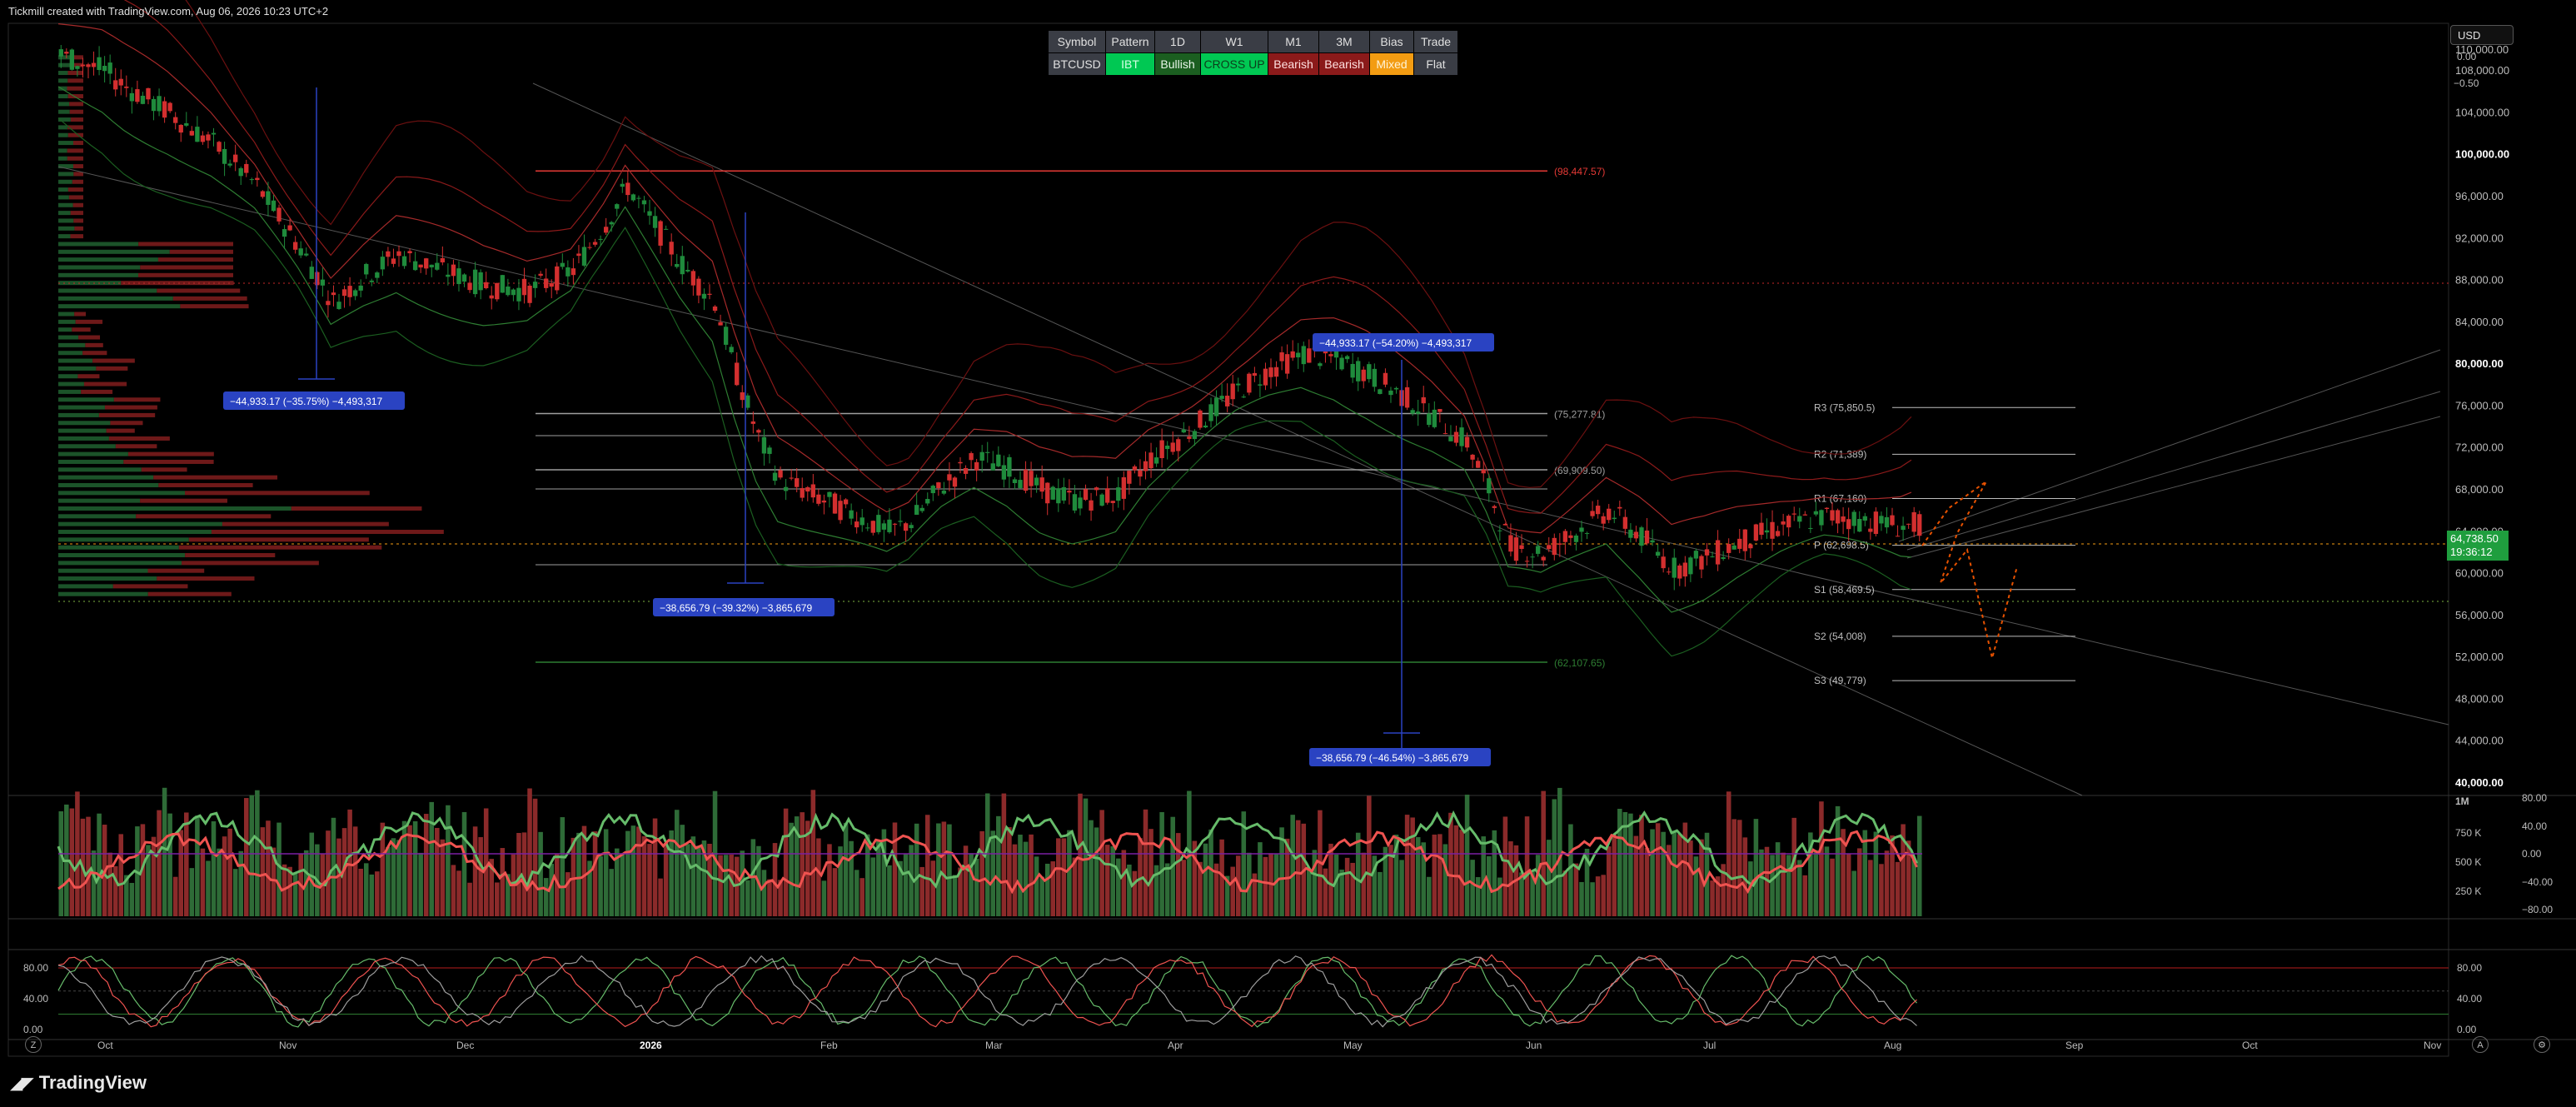  What do you see at coordinates (93, 1082) in the screenshot?
I see `brand-label: TradingView` at bounding box center [93, 1082].